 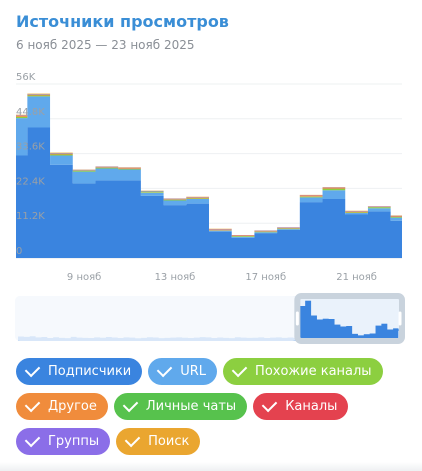 I want to click on legend-label: URL, so click(x=193, y=371).